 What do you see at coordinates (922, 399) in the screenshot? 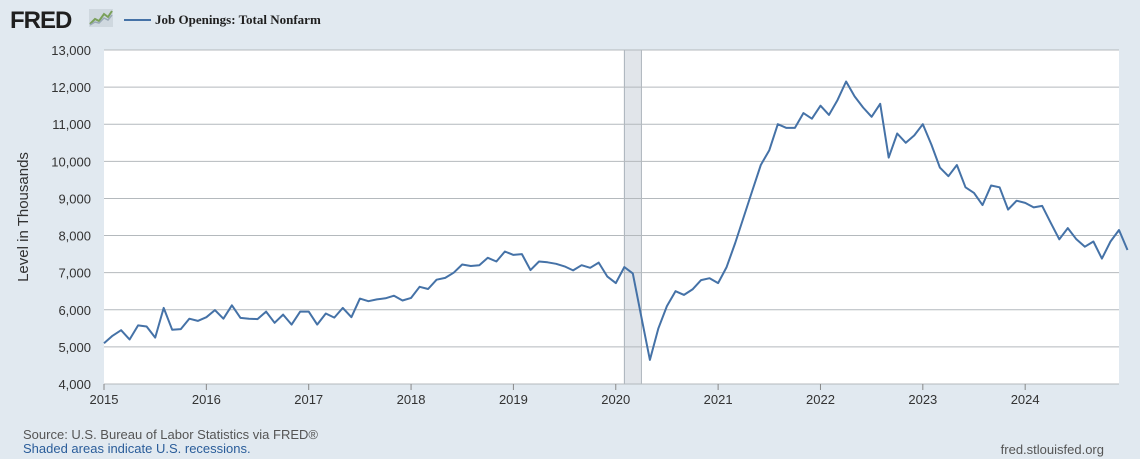
I see `x-tick-label: 2023` at bounding box center [922, 399].